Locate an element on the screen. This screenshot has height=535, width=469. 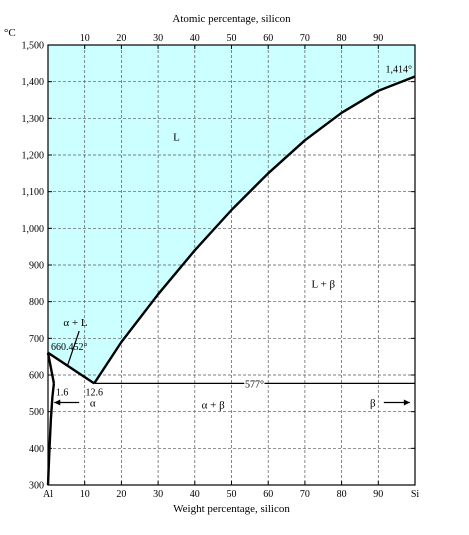
y-tick-label: 1,000 is located at coordinates (33, 229).